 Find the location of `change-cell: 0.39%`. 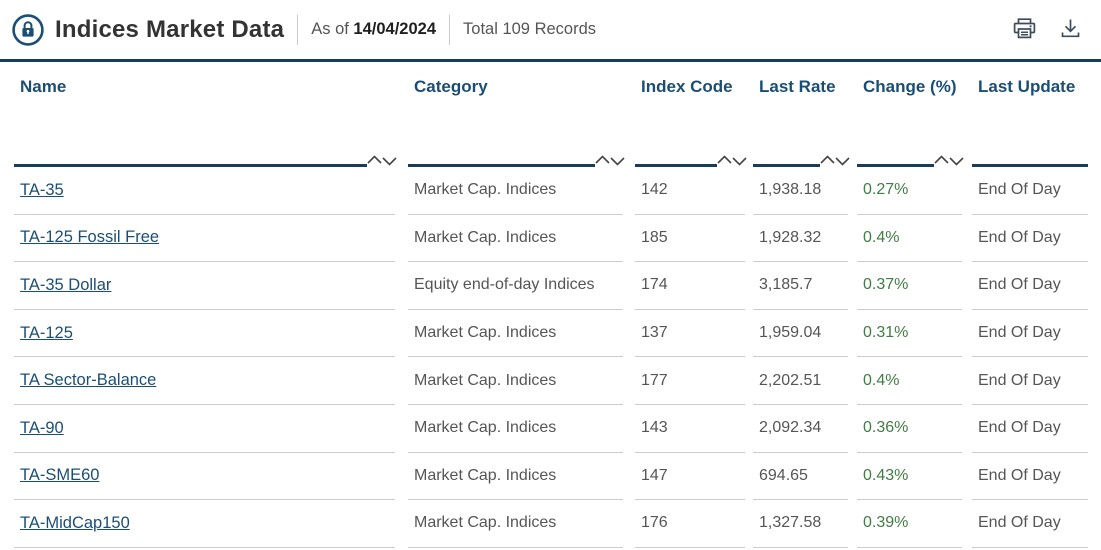

change-cell: 0.39% is located at coordinates (909, 524).